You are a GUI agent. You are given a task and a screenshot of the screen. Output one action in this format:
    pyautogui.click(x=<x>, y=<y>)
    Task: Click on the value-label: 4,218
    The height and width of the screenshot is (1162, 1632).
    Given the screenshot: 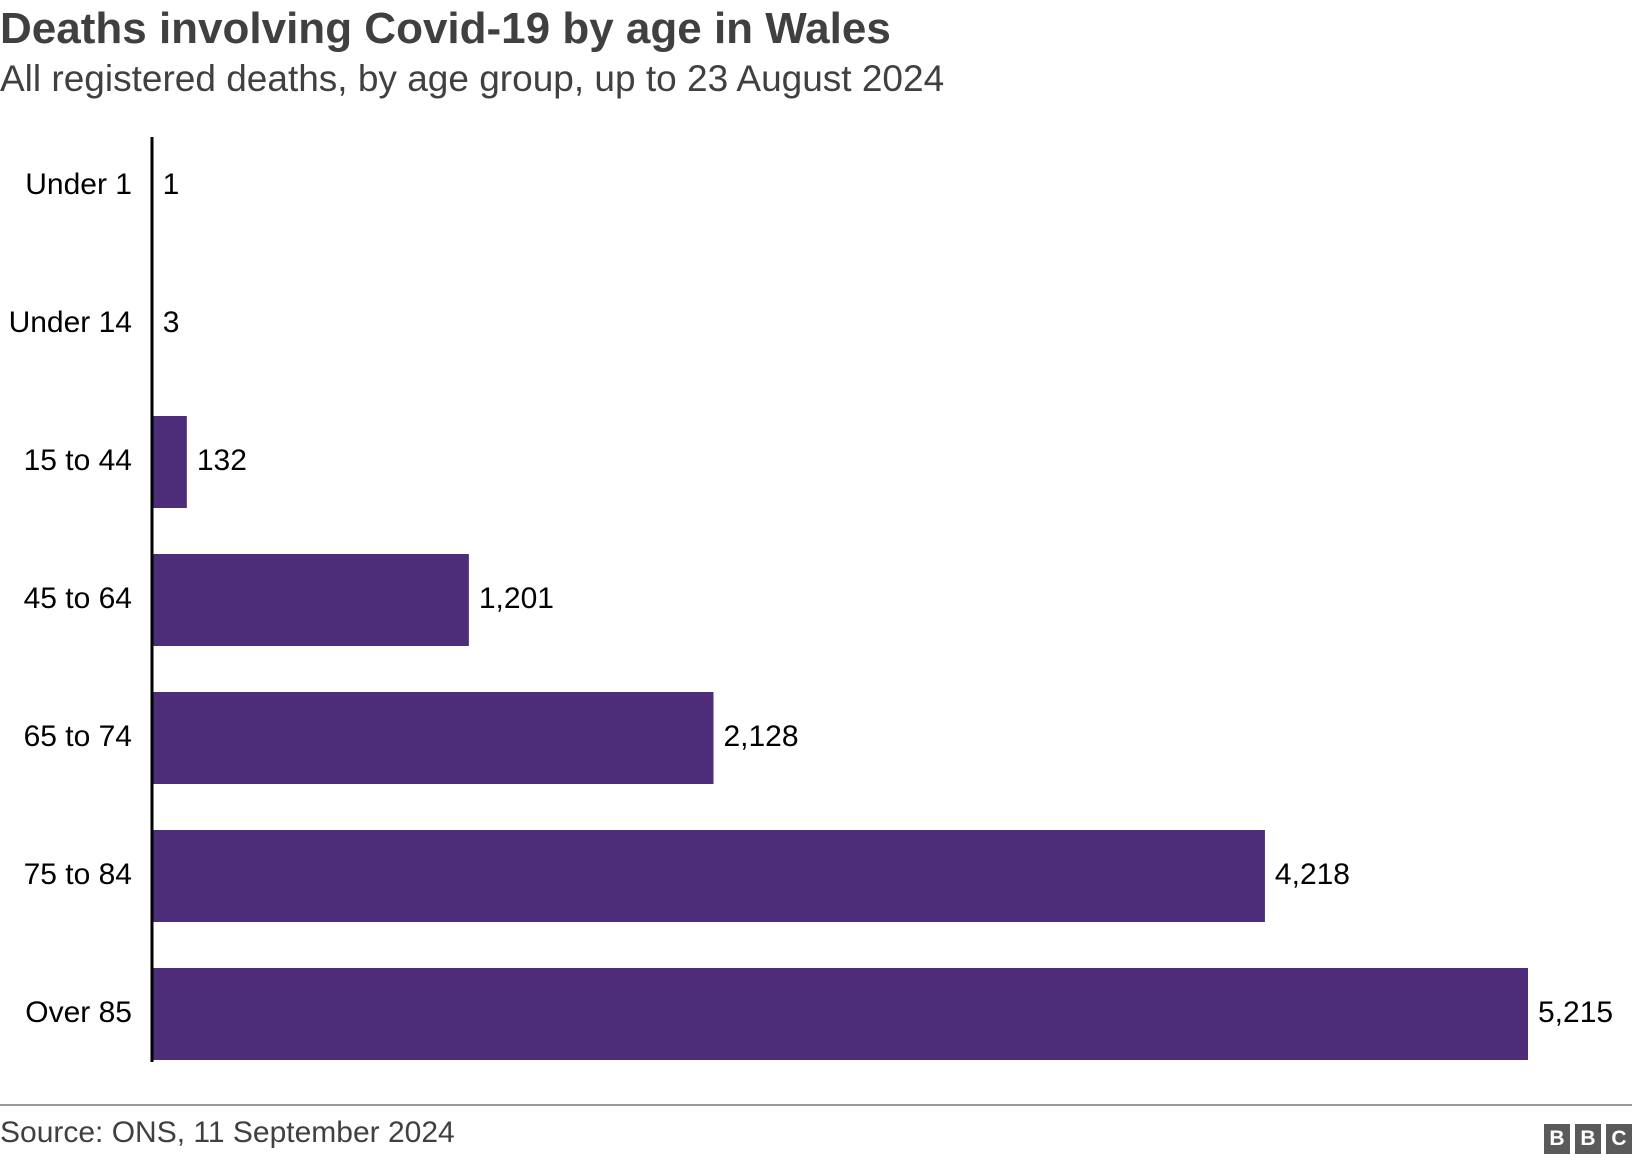 What is the action you would take?
    pyautogui.click(x=1312, y=874)
    